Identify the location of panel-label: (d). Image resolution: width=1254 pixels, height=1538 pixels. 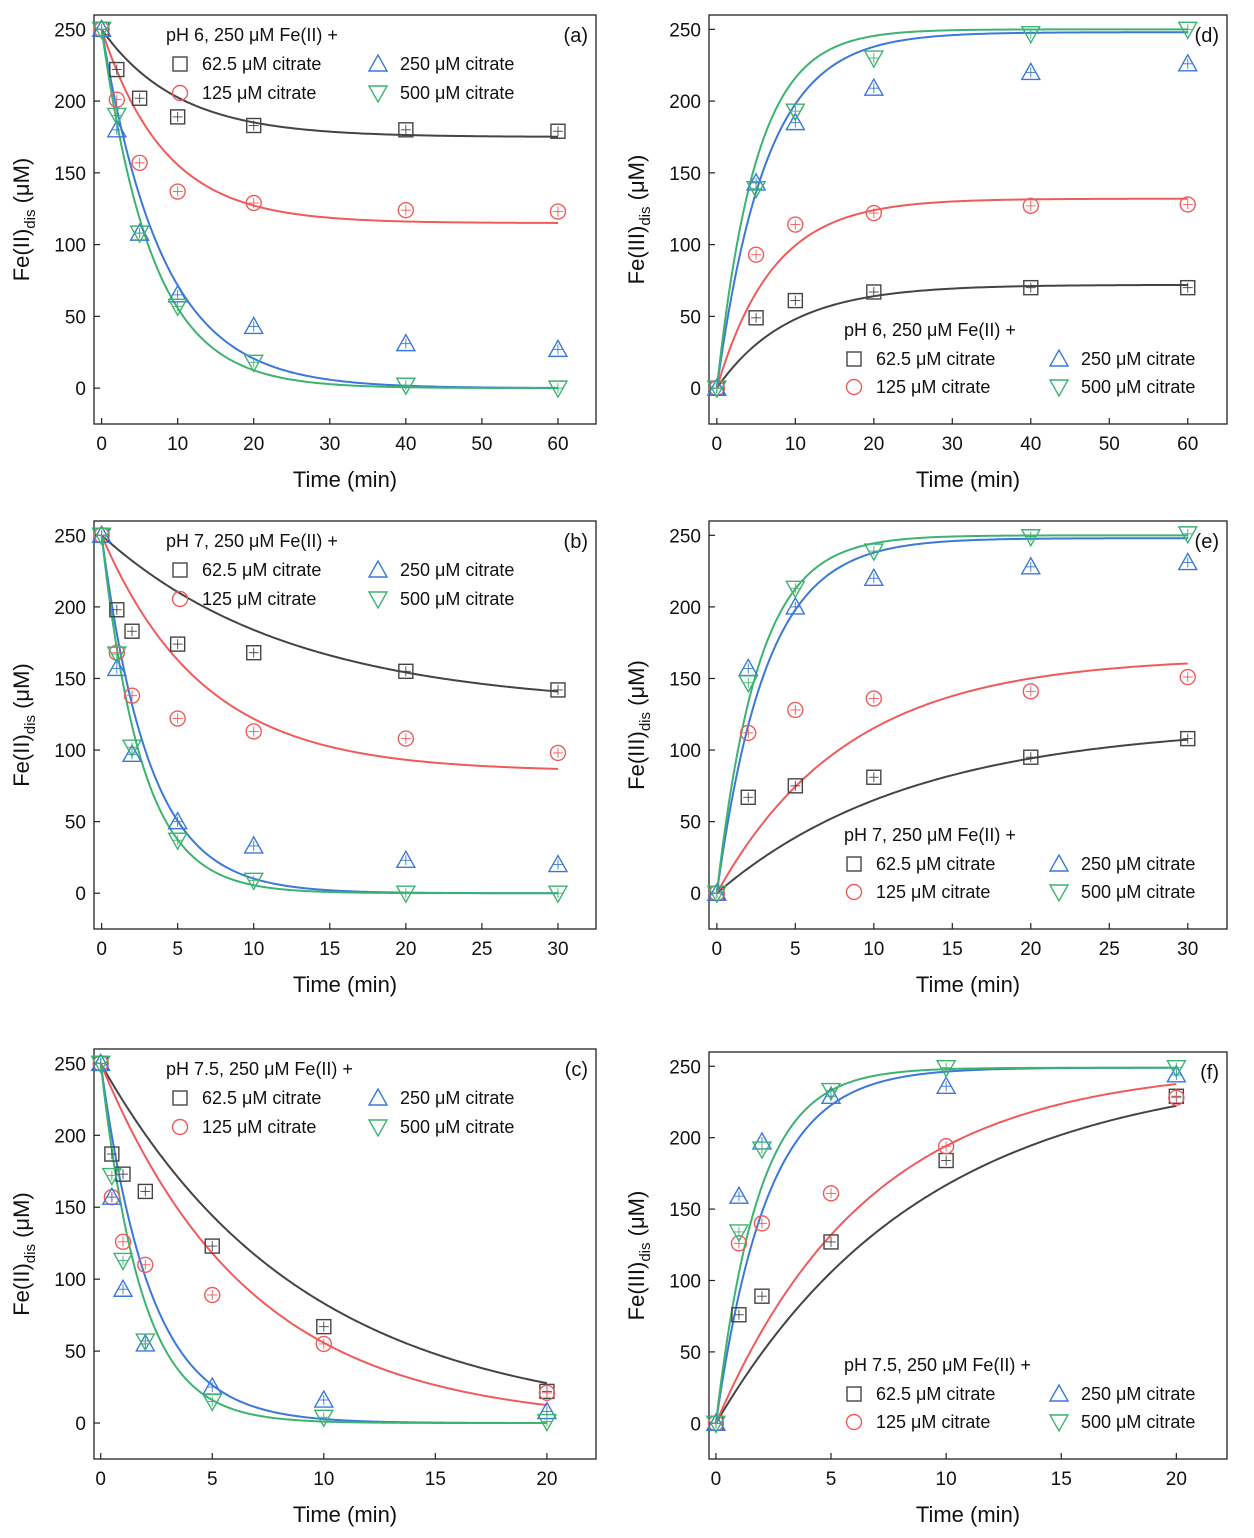
(1207, 36).